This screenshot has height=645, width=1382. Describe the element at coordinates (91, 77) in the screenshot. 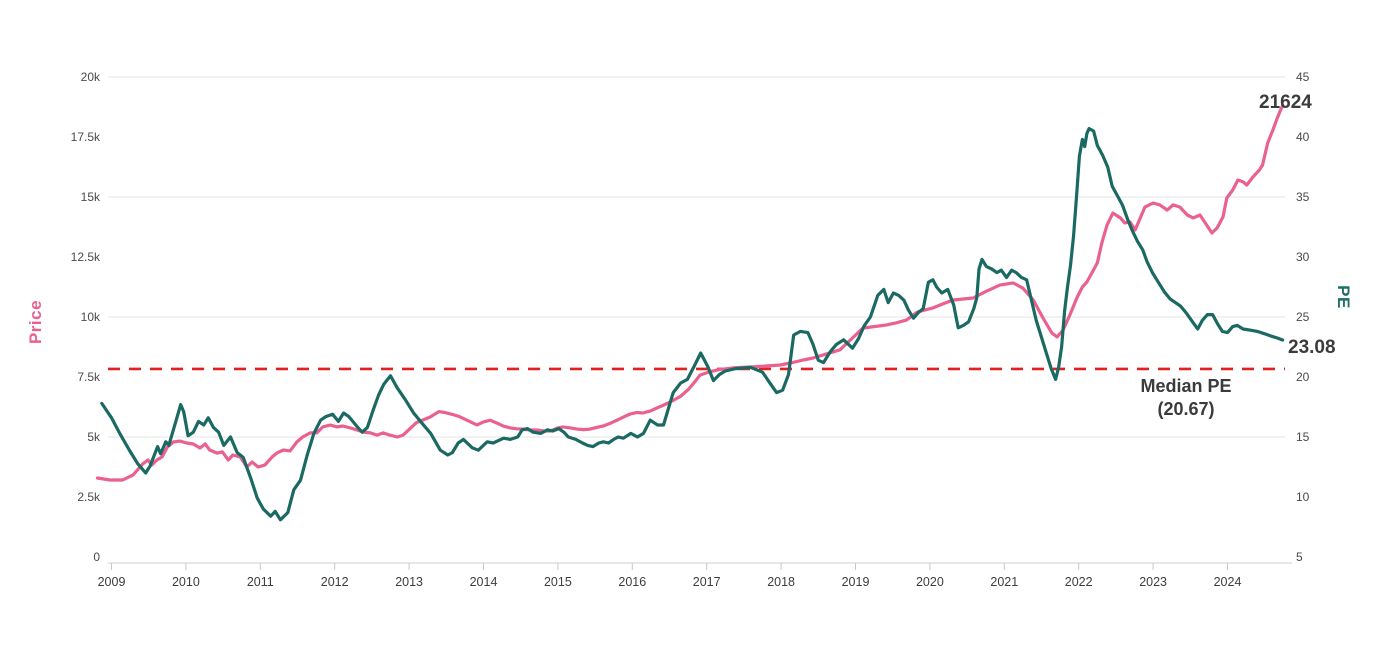

I see `price-axis-tick-label: 20k` at that location.